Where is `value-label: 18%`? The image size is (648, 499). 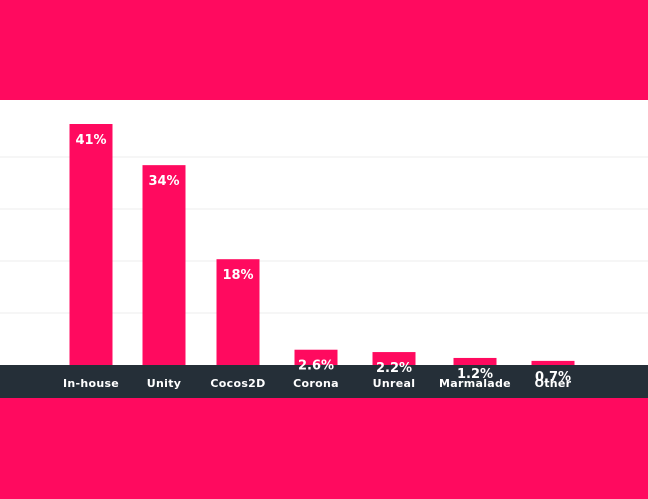
value-label: 18% is located at coordinates (237, 275).